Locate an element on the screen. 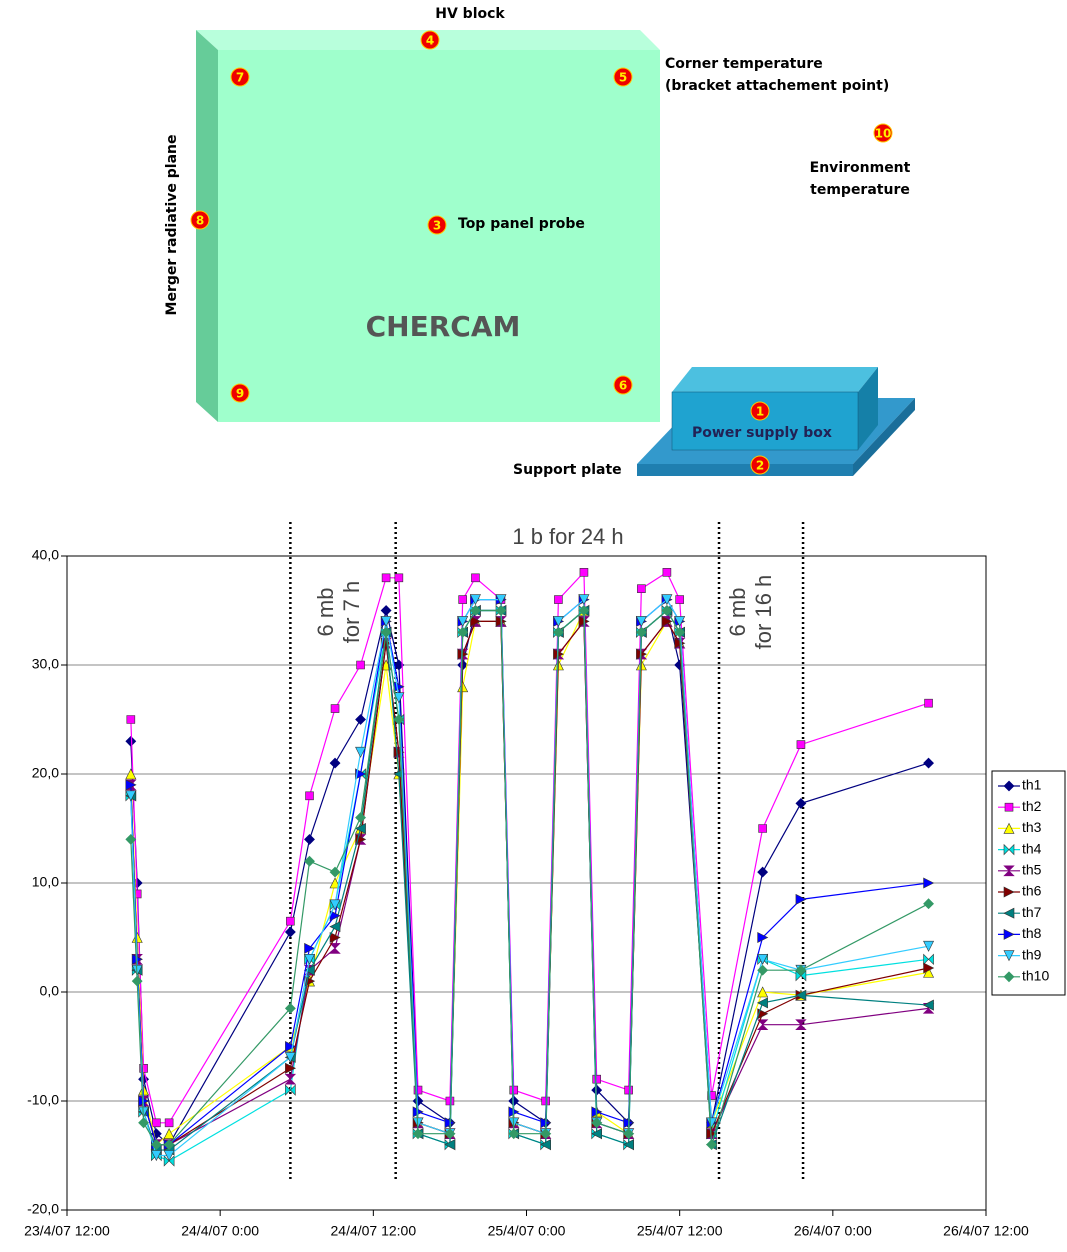 The height and width of the screenshot is (1252, 1067). x-tick-label: 26/4/07 12:00 is located at coordinates (986, 1231).